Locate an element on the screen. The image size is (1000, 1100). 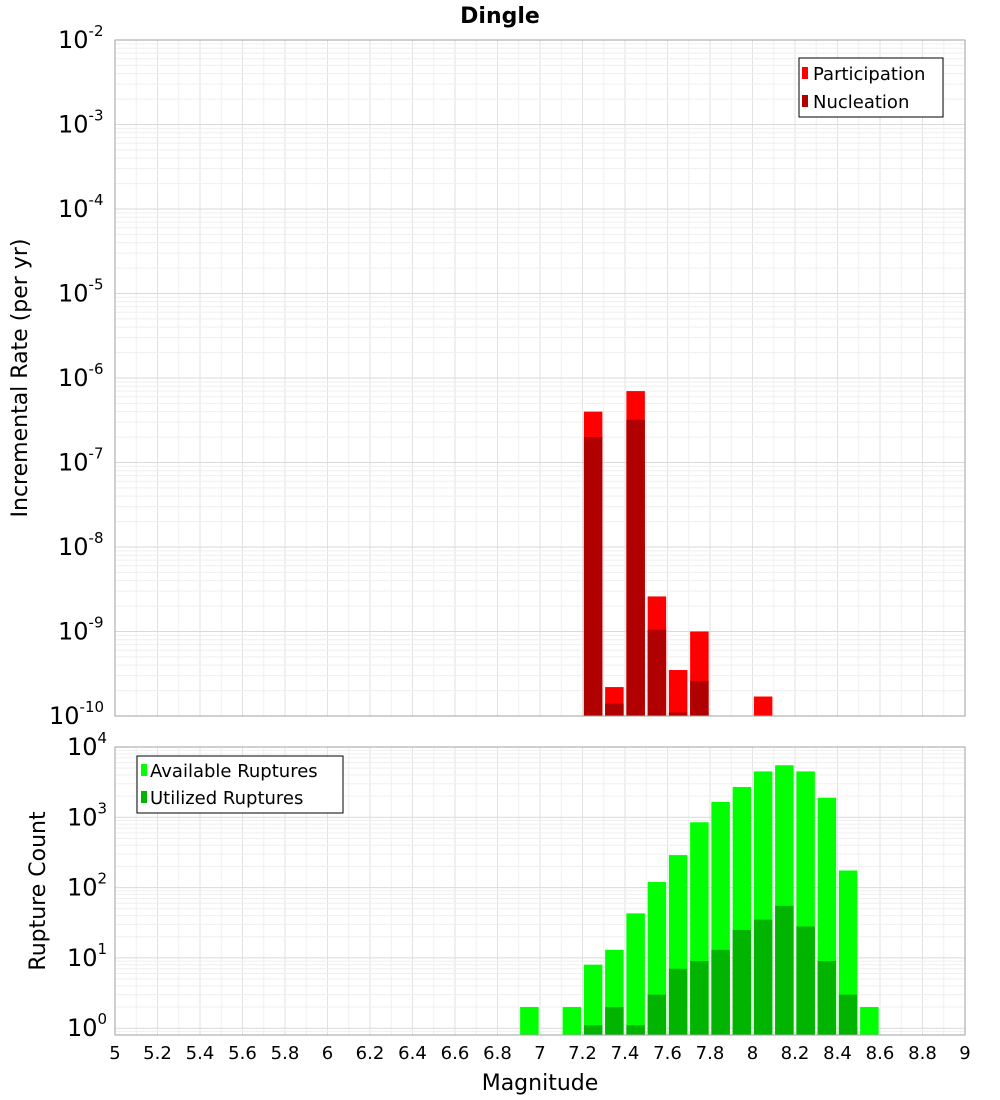
x-axis-label: Magnitude is located at coordinates (540, 1083).